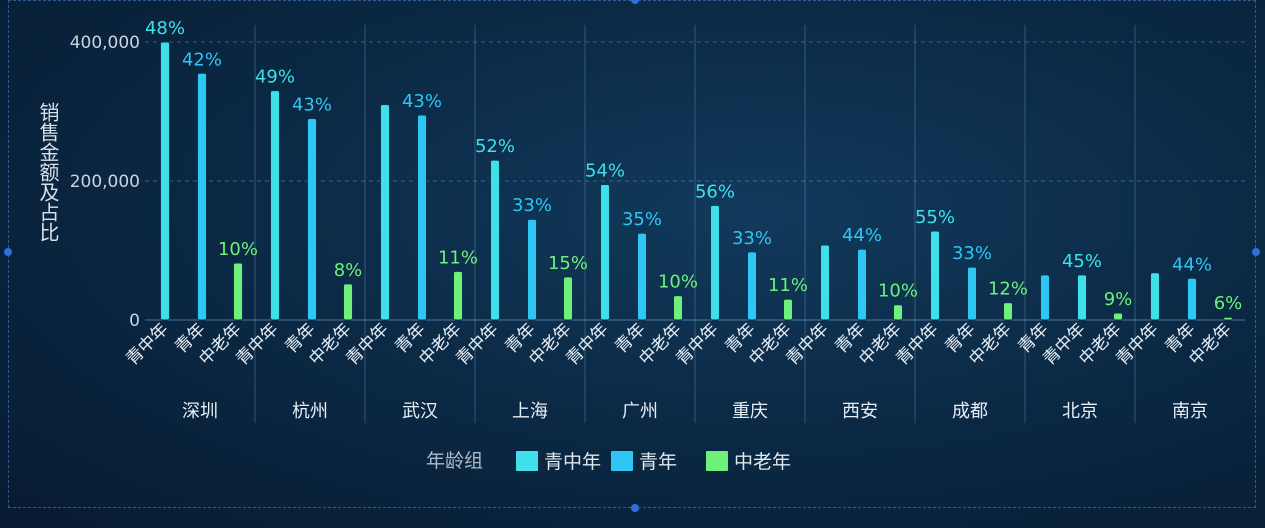 The image size is (1265, 528). What do you see at coordinates (608, 461) in the screenshot?
I see `legend: 年龄组 青中年 青年 中老年` at bounding box center [608, 461].